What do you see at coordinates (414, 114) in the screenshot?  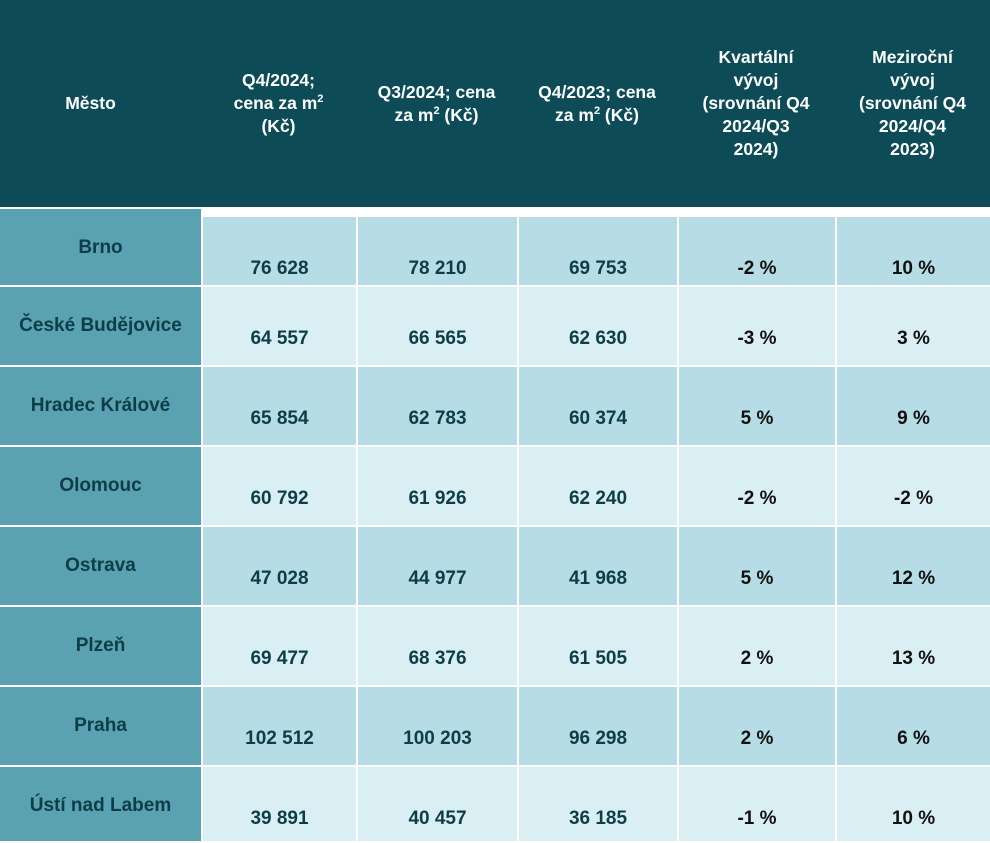 I see `header-q3-2024-line2: za m` at bounding box center [414, 114].